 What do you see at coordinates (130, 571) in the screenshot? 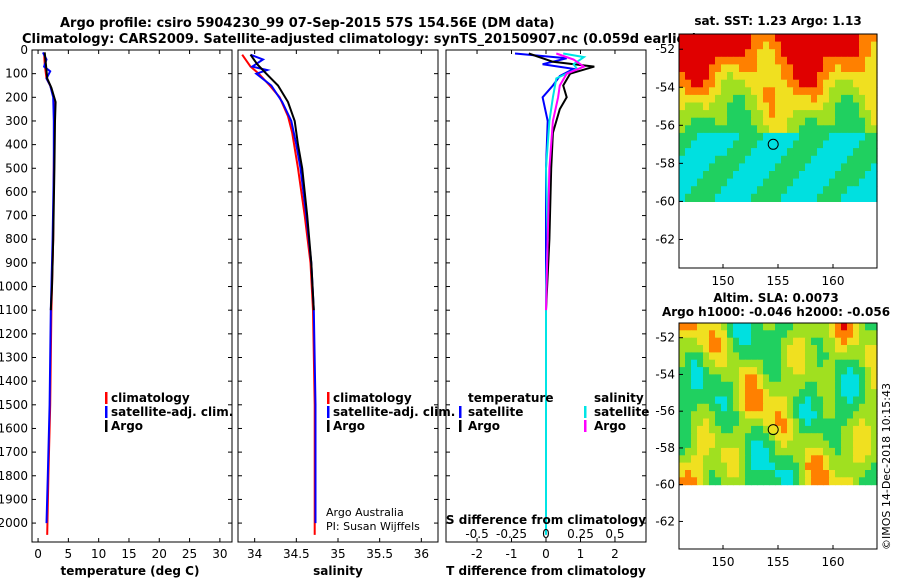
I see `temperature-xlabel: temperature (deg C)` at bounding box center [130, 571].